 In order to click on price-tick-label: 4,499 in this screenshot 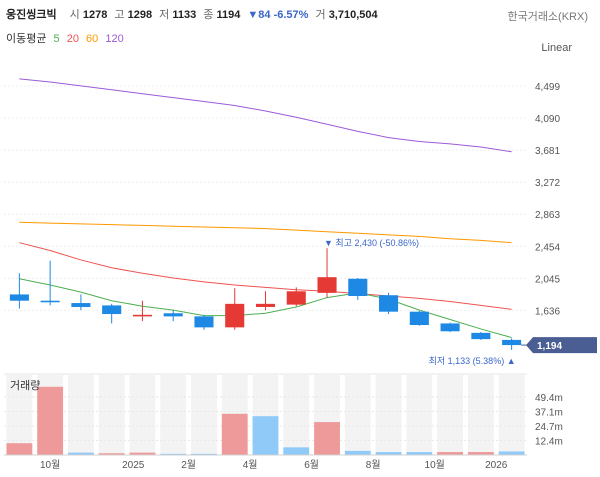, I will do `click(547, 87)`.